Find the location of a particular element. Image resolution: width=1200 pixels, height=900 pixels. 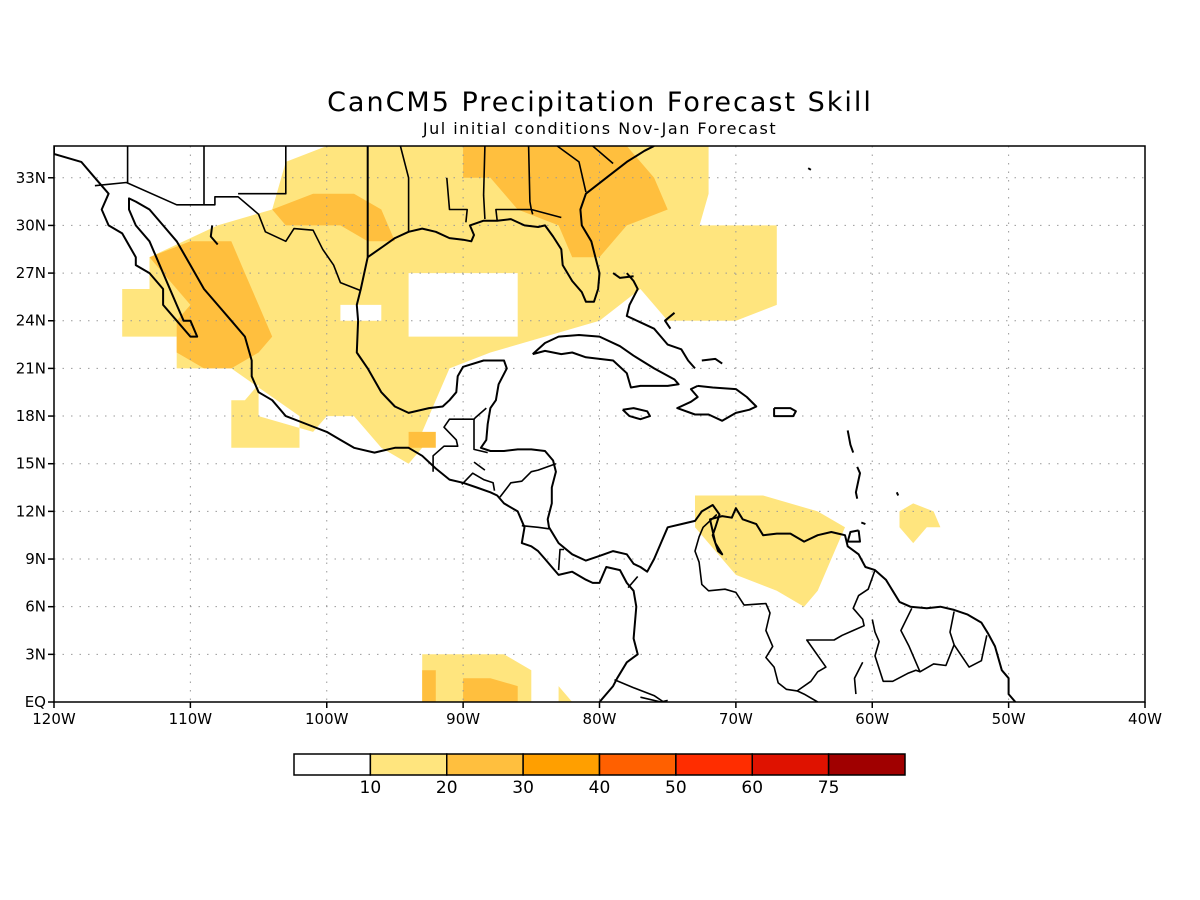

lat-tick-label: 27N is located at coordinates (31, 273).